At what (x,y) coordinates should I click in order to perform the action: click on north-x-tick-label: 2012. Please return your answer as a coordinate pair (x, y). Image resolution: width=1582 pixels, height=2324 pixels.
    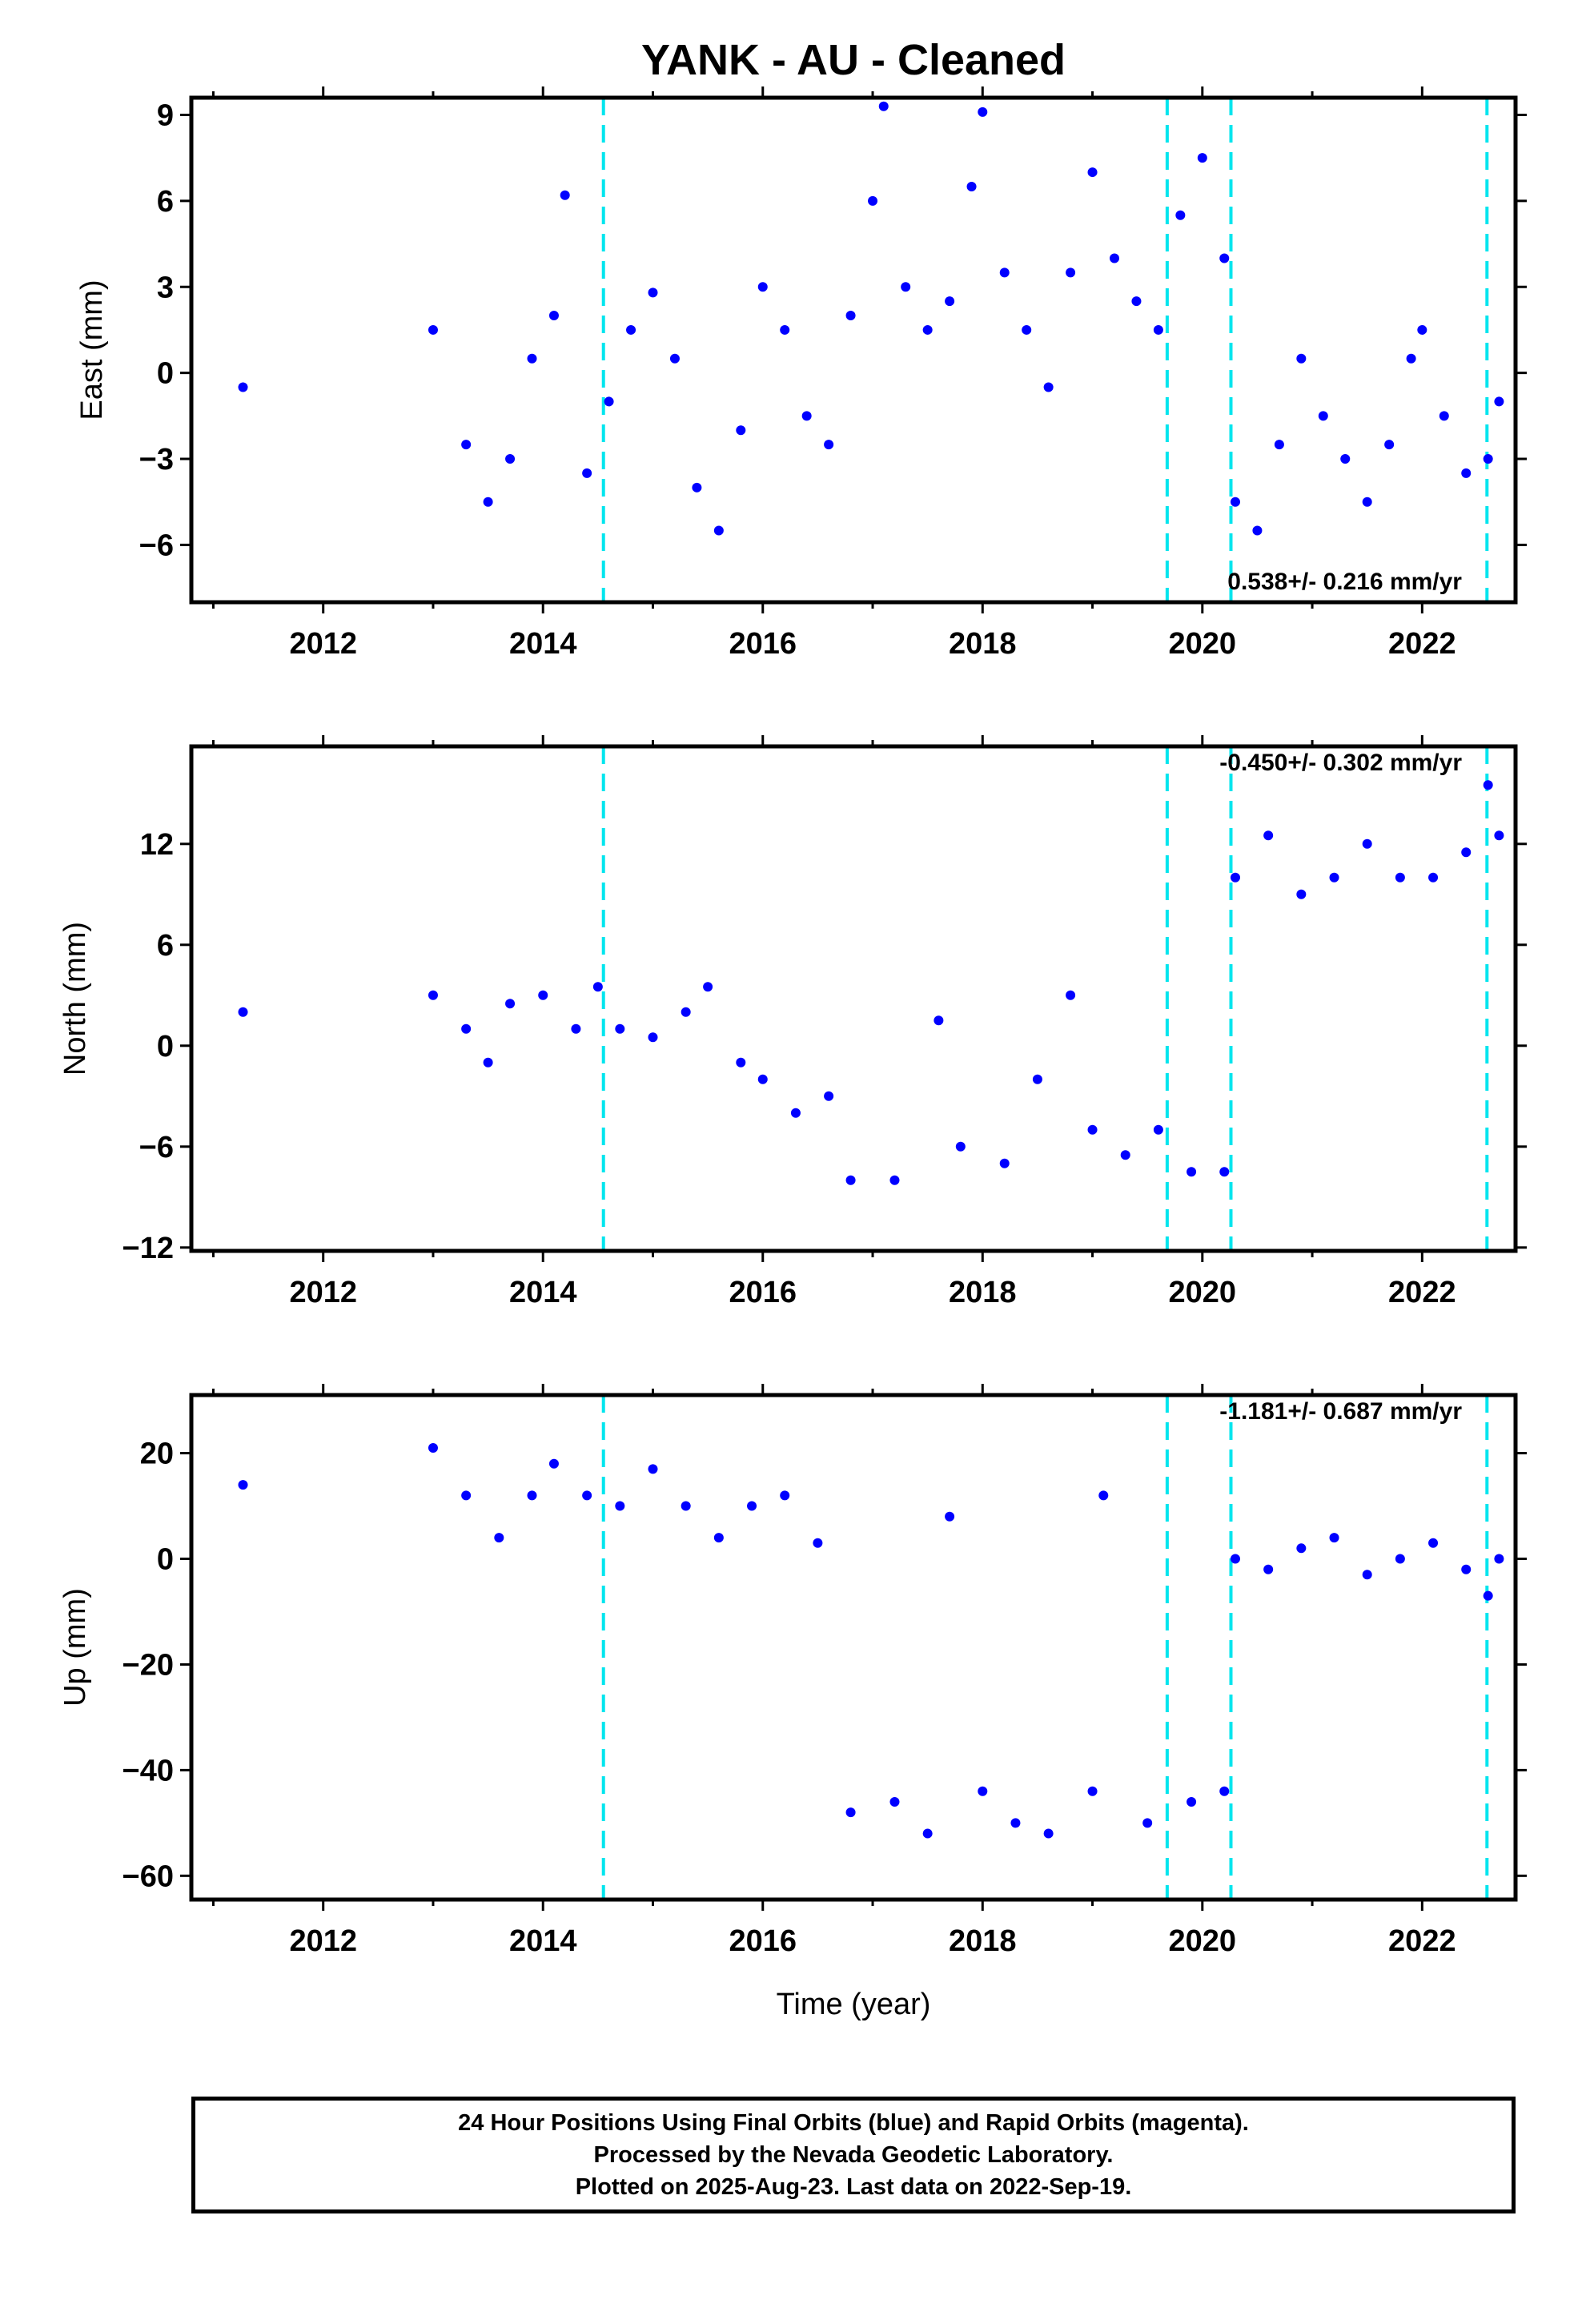
    Looking at the image, I should click on (323, 1292).